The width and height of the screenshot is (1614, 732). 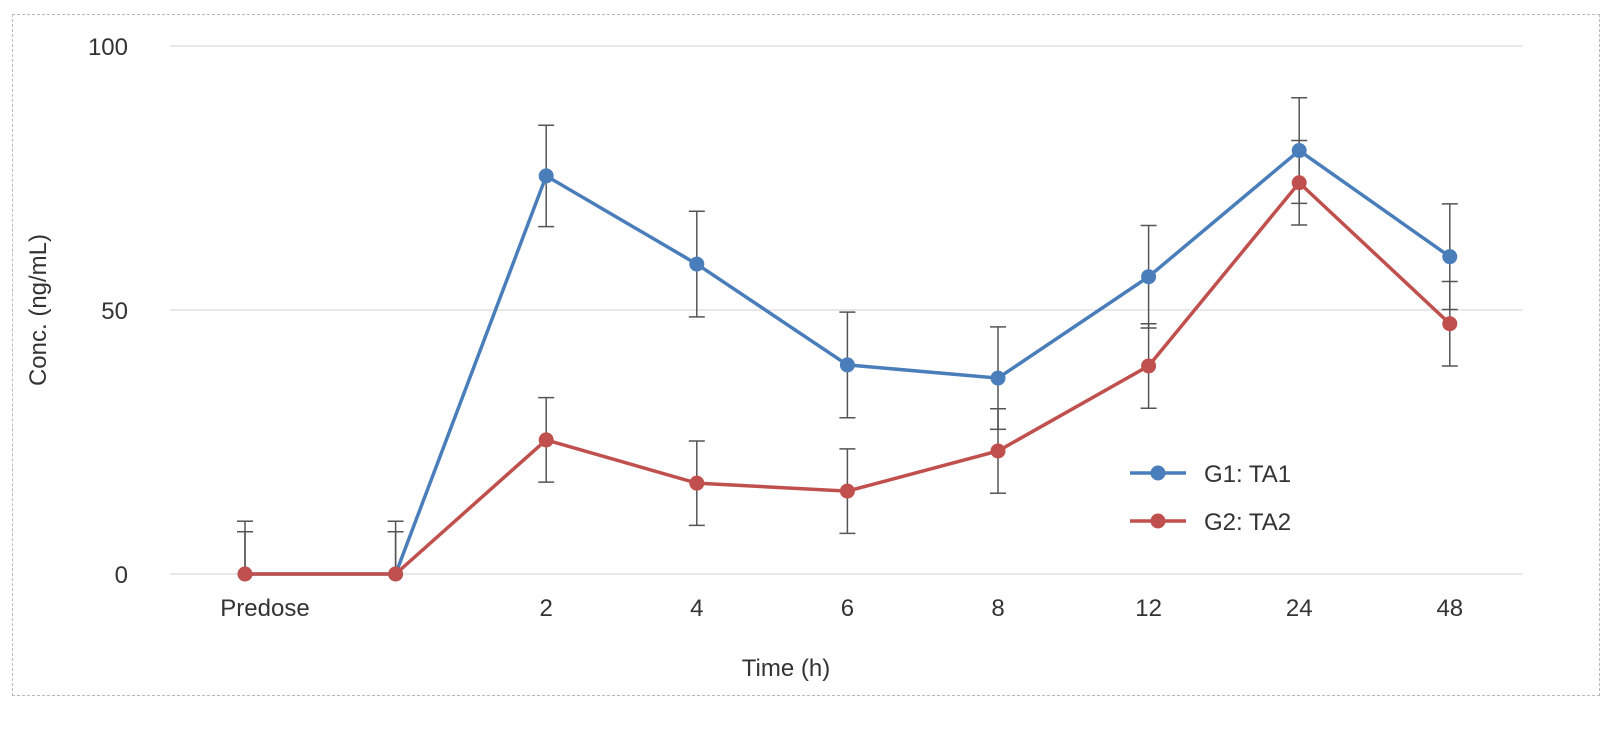 I want to click on x-tick-label: 2, so click(x=546, y=608).